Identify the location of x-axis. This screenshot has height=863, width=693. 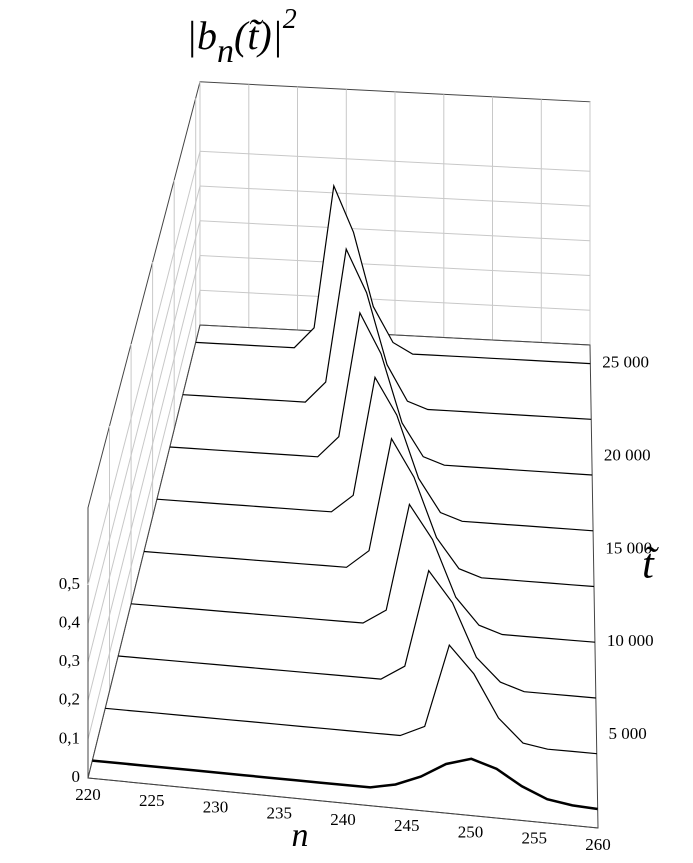
(343, 803).